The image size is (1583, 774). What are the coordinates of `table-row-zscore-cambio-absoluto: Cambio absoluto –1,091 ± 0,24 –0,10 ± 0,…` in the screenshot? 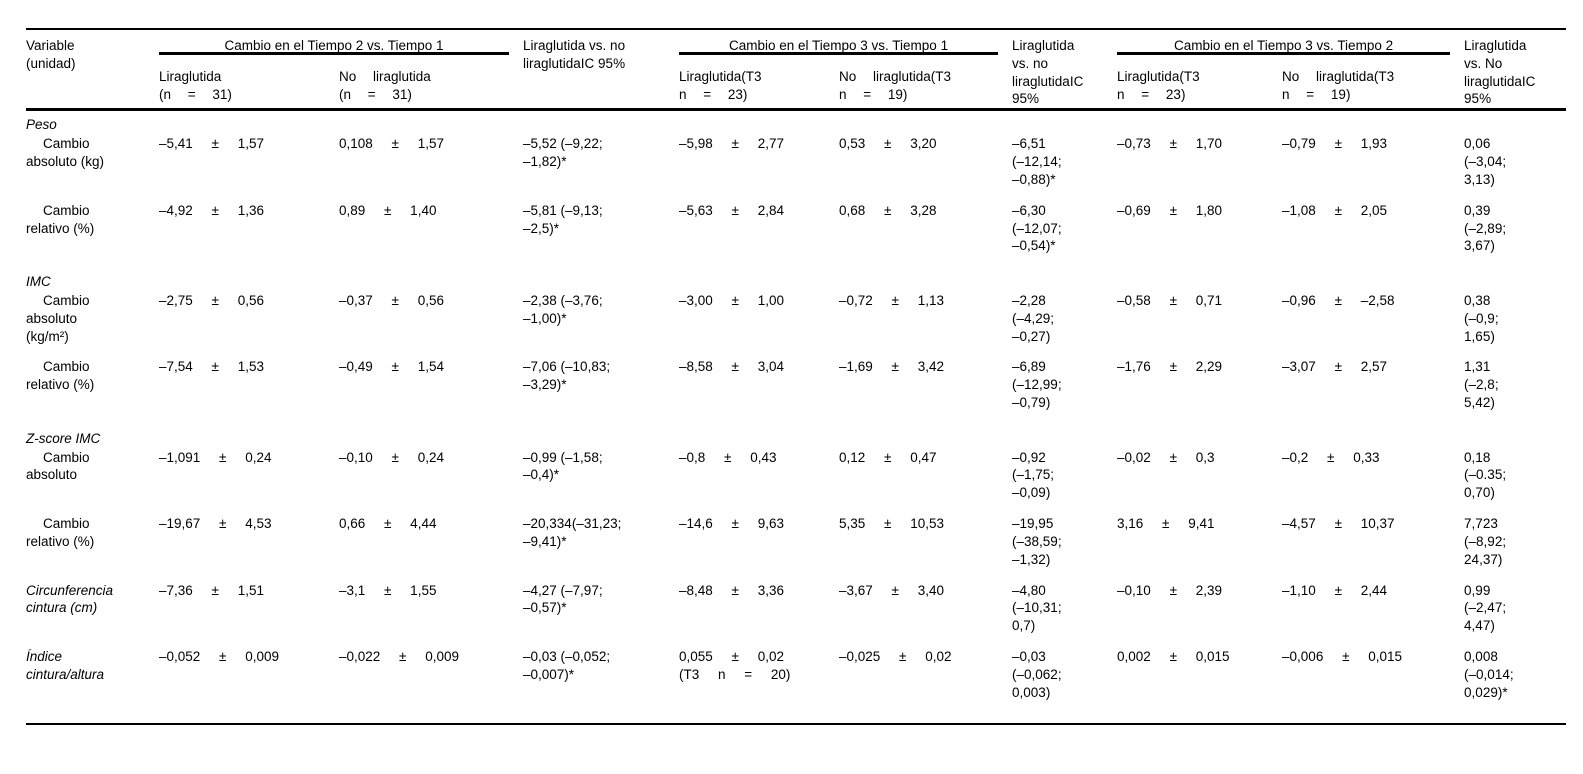 It's located at (796, 482).